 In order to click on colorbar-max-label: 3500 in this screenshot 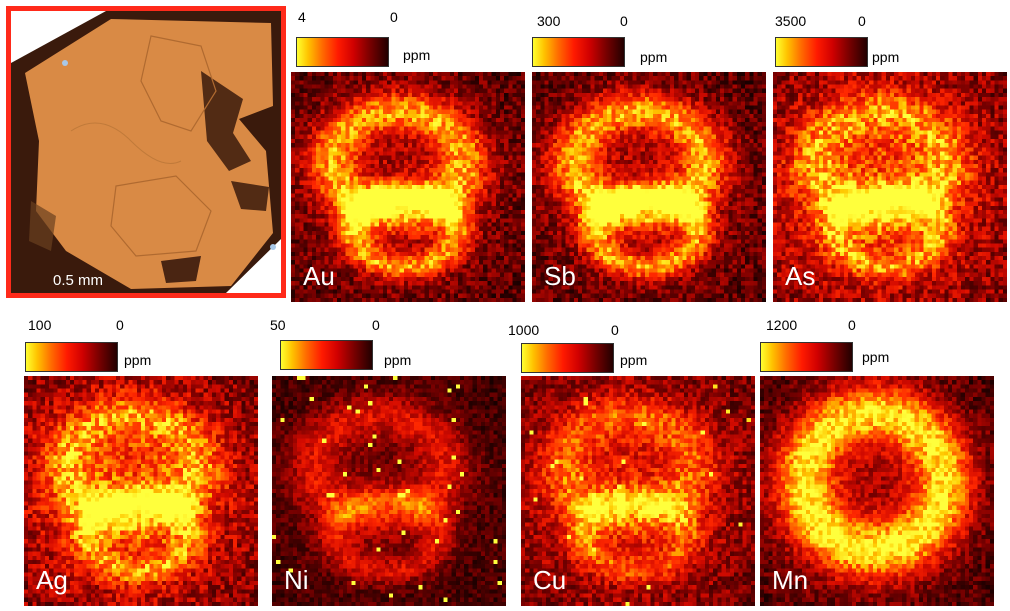, I will do `click(791, 21)`.